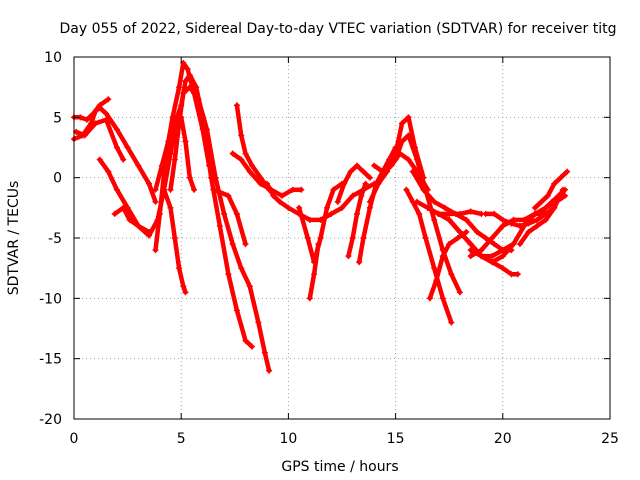 The height and width of the screenshot is (480, 640). I want to click on y-tick-label: 0, so click(57, 179).